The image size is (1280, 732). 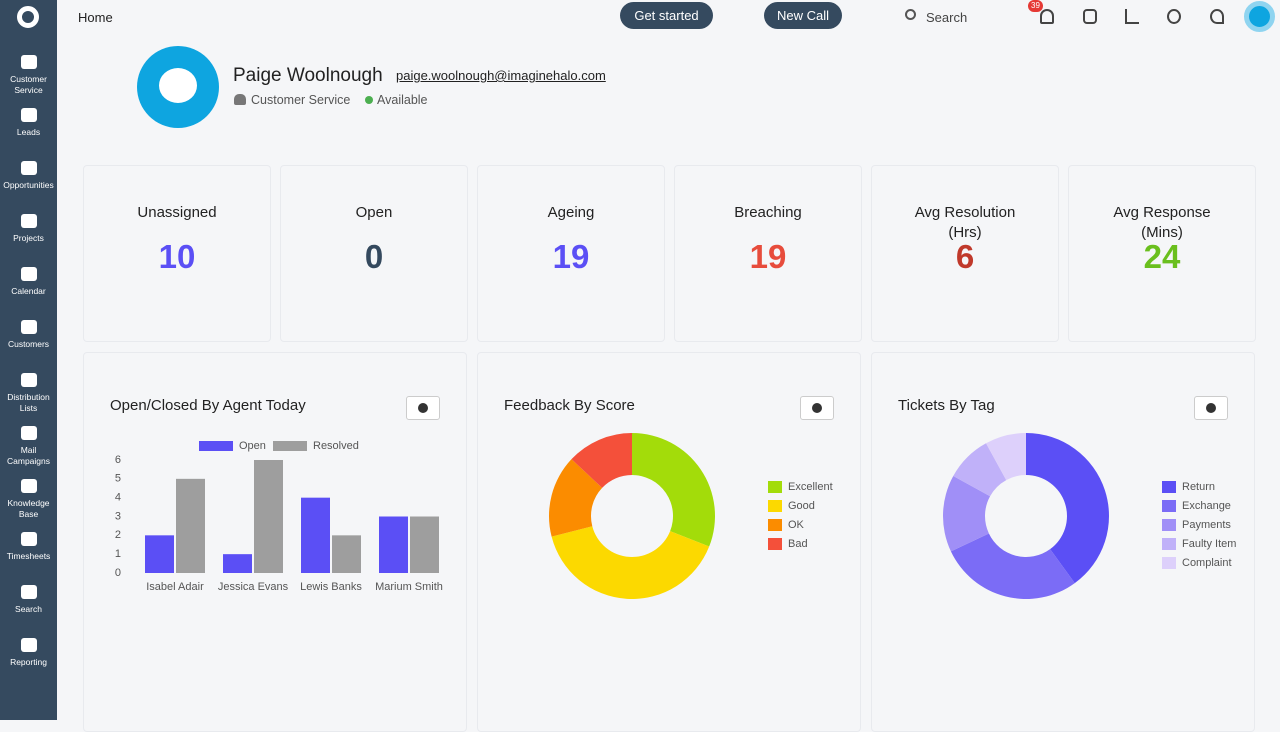 I want to click on notification-badge: 39, so click(x=1035, y=6).